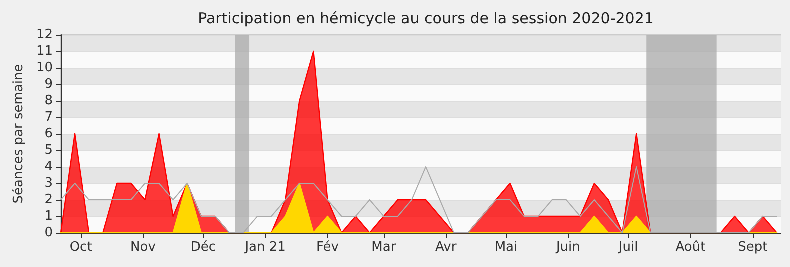 The image size is (790, 267). I want to click on y-tick-label: 1, so click(48, 216).